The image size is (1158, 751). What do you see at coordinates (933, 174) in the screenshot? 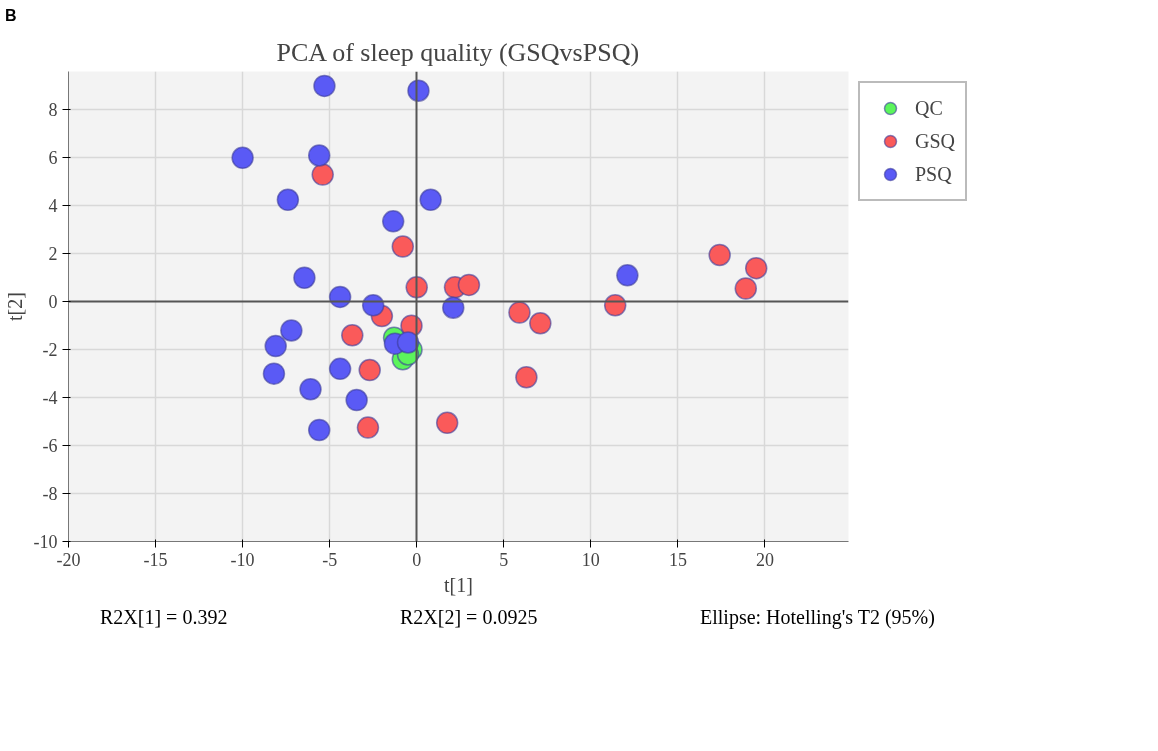
I see `legend-label: PSQ` at bounding box center [933, 174].